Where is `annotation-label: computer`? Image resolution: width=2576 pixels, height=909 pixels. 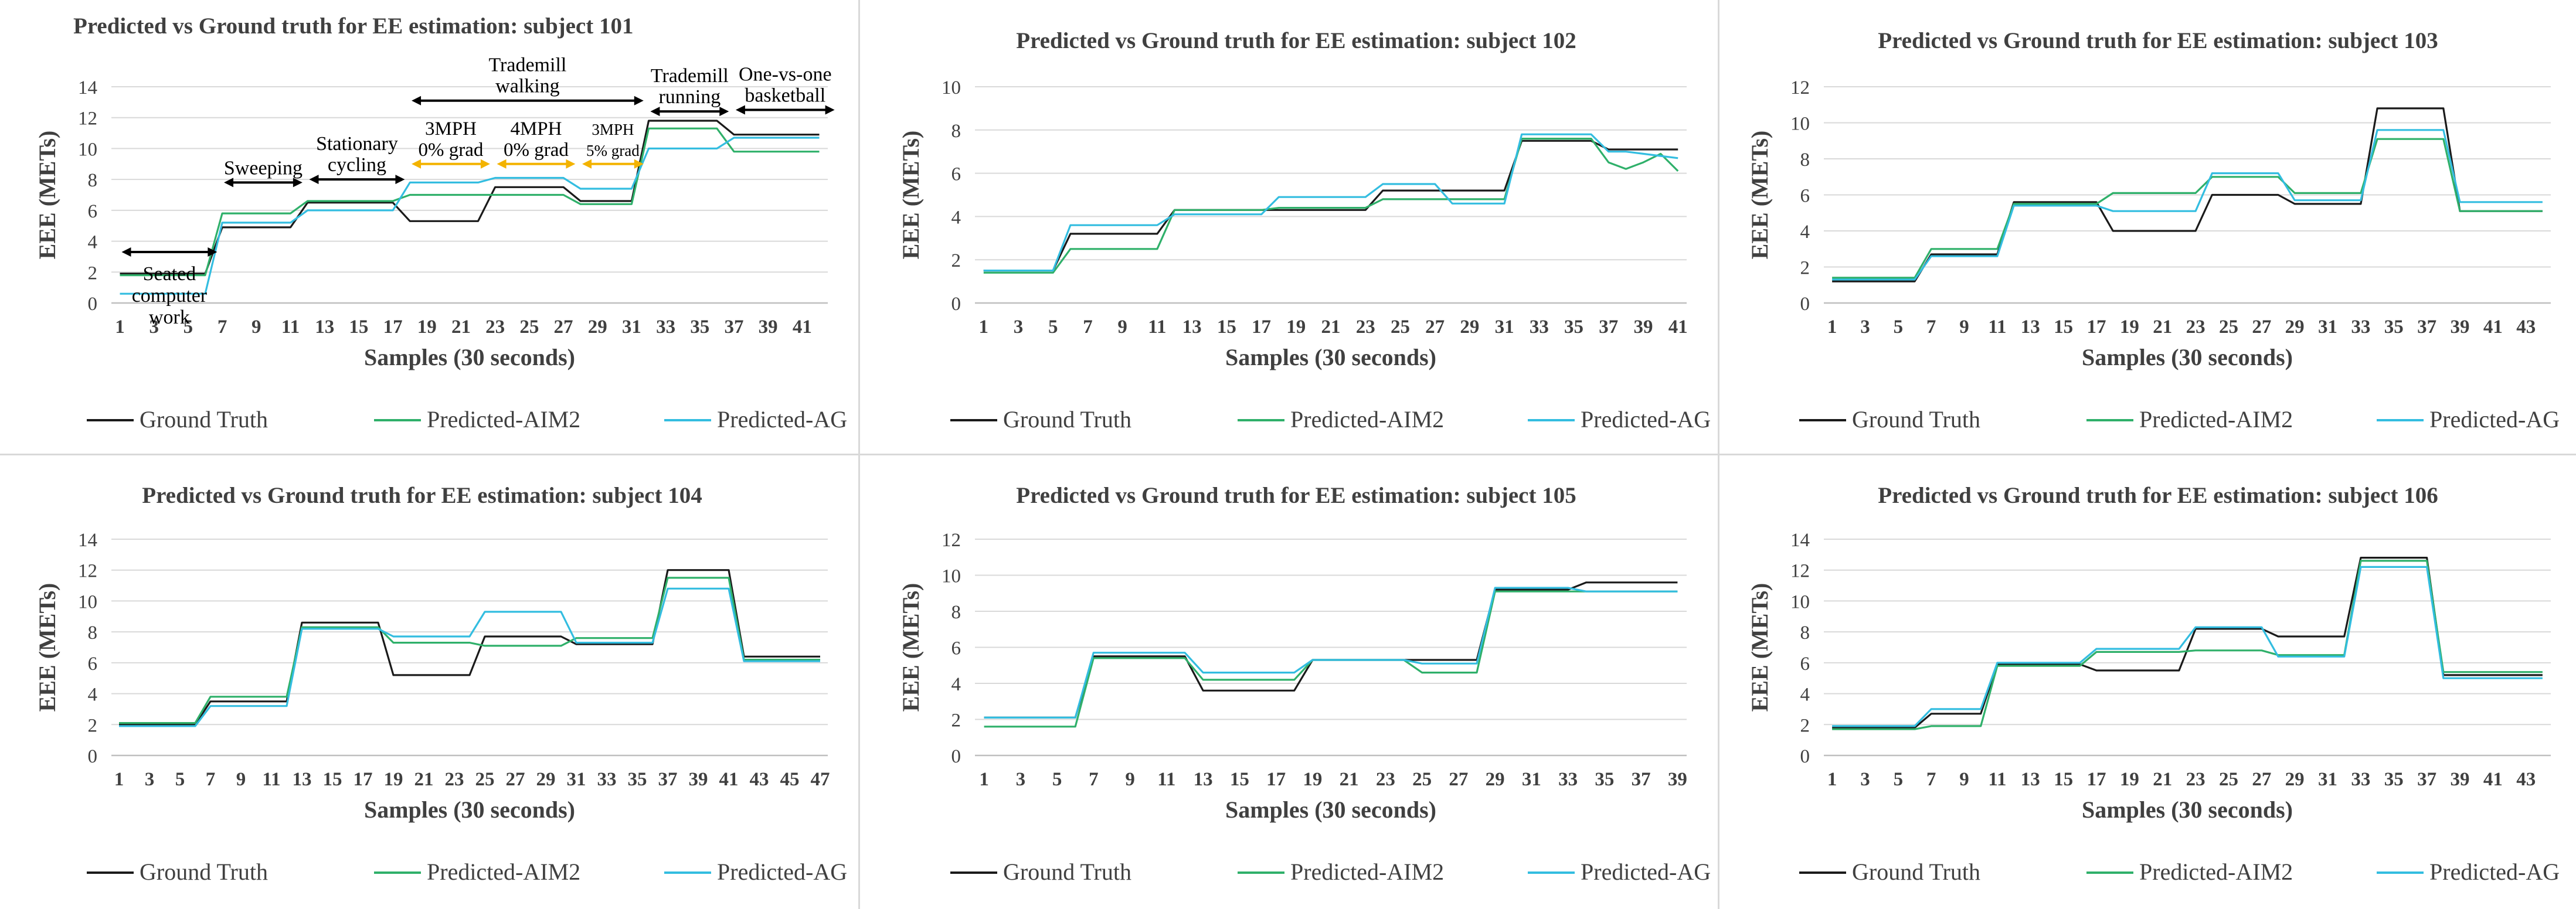 annotation-label: computer is located at coordinates (170, 296).